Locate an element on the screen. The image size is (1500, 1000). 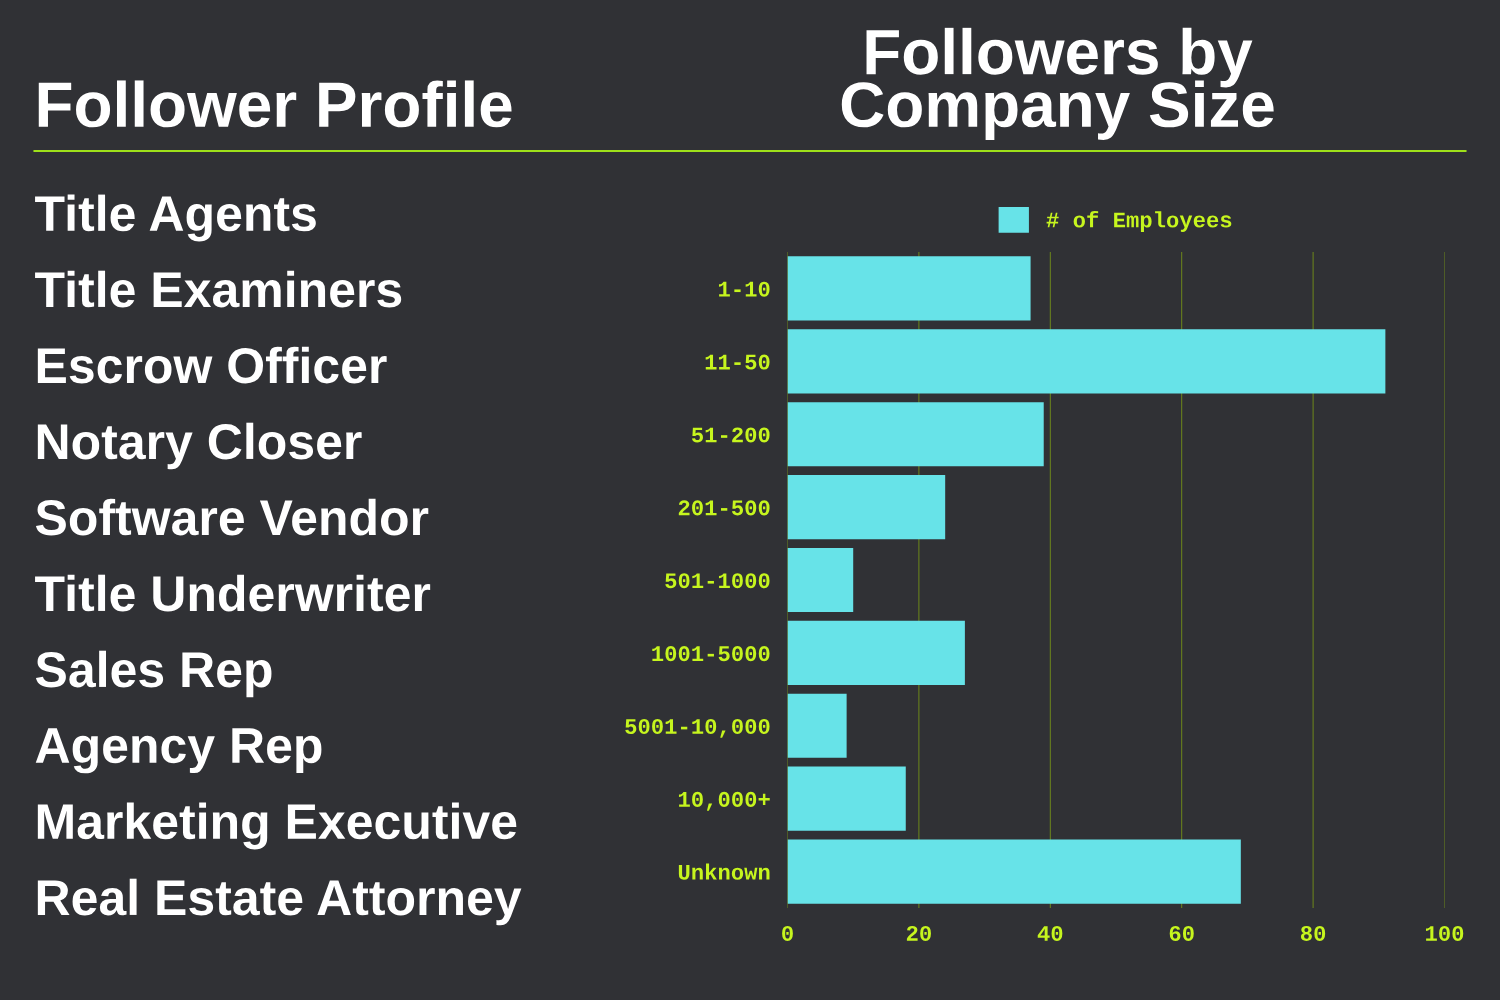
x-tick-label: 60 is located at coordinates (1181, 933).